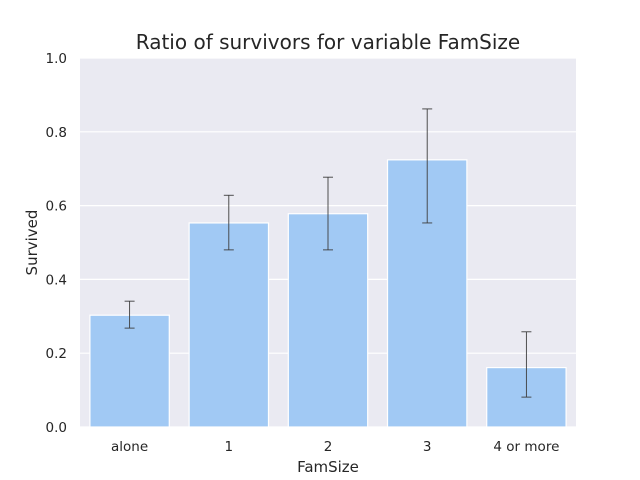 The image size is (640, 480). I want to click on y-tick-label: 0.0, so click(56, 428).